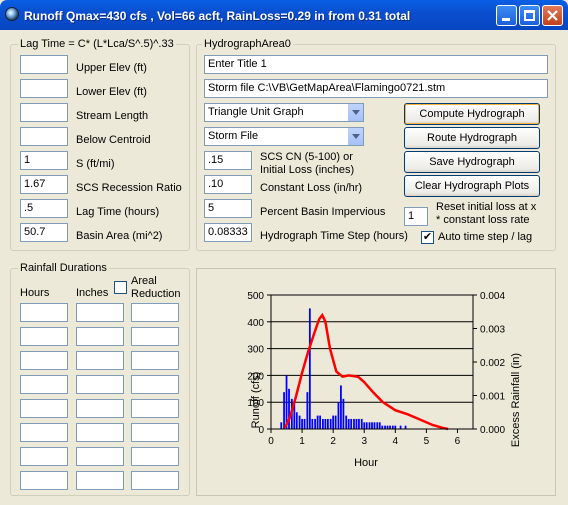 This screenshot has height=505, width=568. I want to click on storm-value: Storm File, so click(233, 136).